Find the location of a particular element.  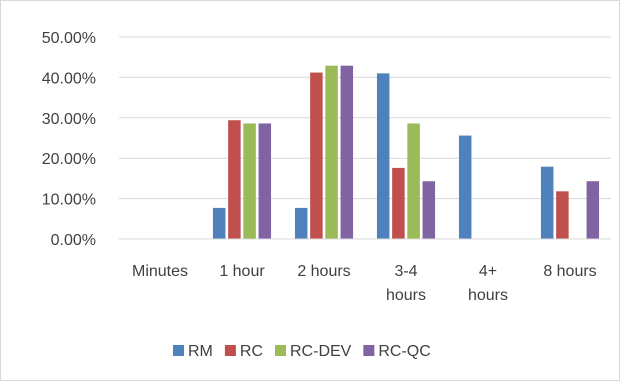

y-tick-label: 40.00% is located at coordinates (69, 78).